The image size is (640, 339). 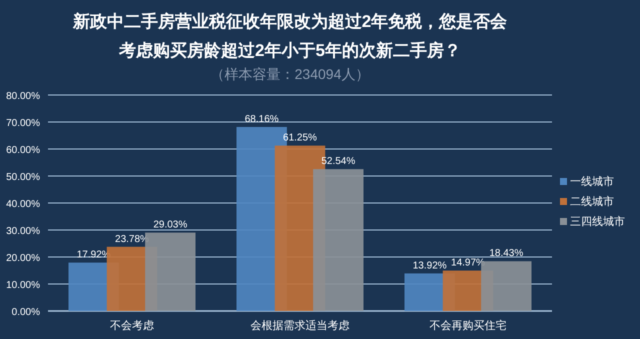 What do you see at coordinates (506, 254) in the screenshot?
I see `data-label: 18.43%` at bounding box center [506, 254].